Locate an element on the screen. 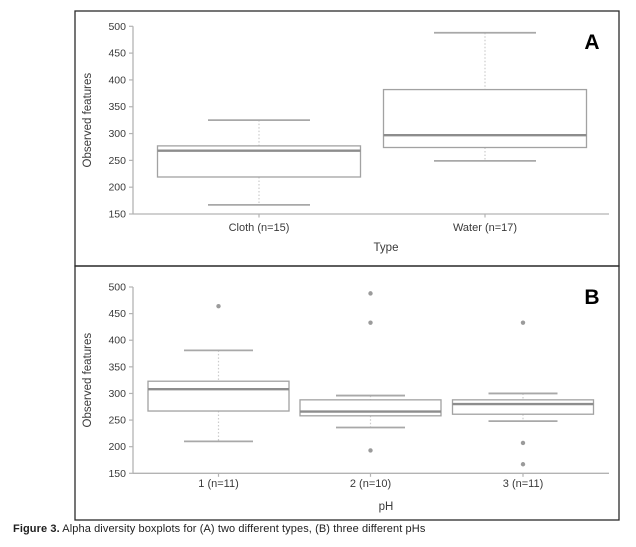  panel-b-x-axis-title: pH is located at coordinates (386, 507).